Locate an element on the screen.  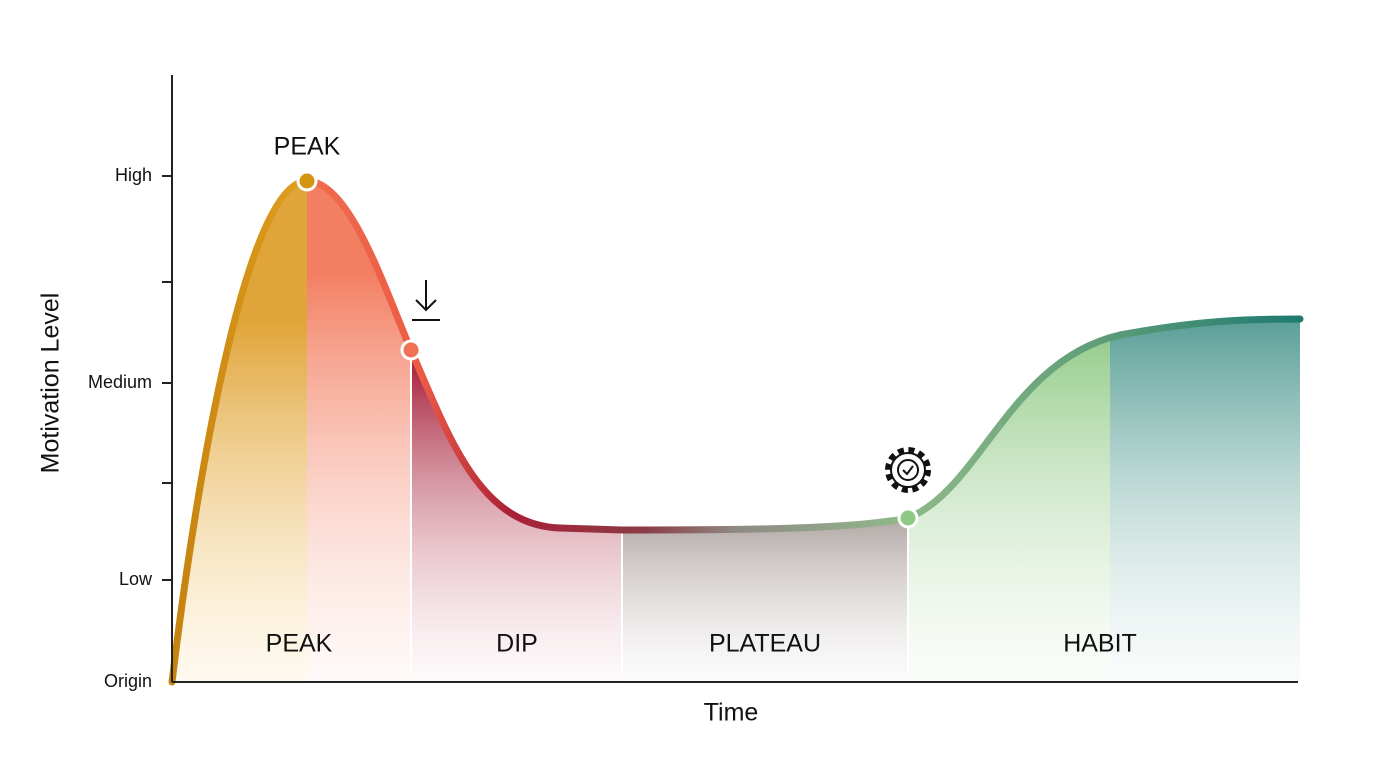
y-tick-label: Medium is located at coordinates (120, 382).